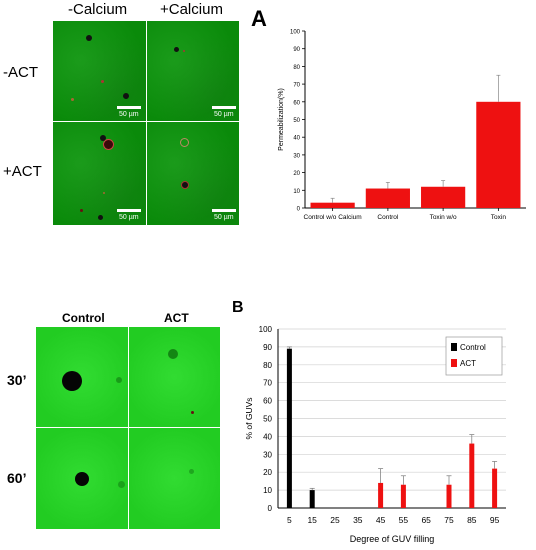 The height and width of the screenshot is (550, 536). What do you see at coordinates (473, 347) in the screenshot?
I see `legend-label: Control` at bounding box center [473, 347].